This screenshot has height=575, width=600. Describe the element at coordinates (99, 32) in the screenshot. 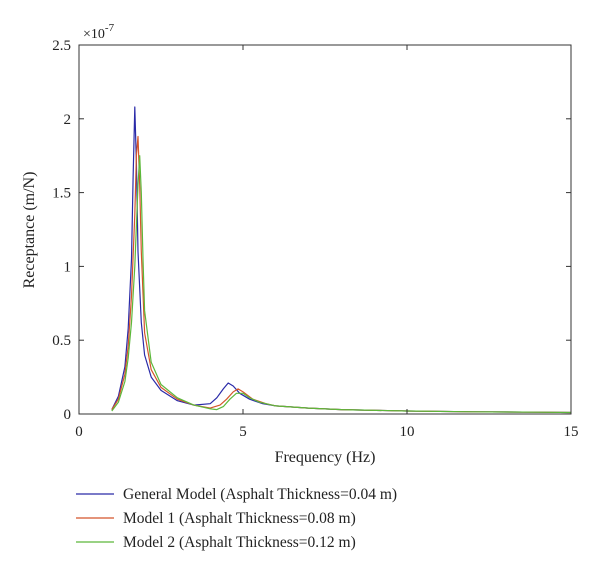

I see `y-multiplier-label: ×10⁻⁷` at that location.